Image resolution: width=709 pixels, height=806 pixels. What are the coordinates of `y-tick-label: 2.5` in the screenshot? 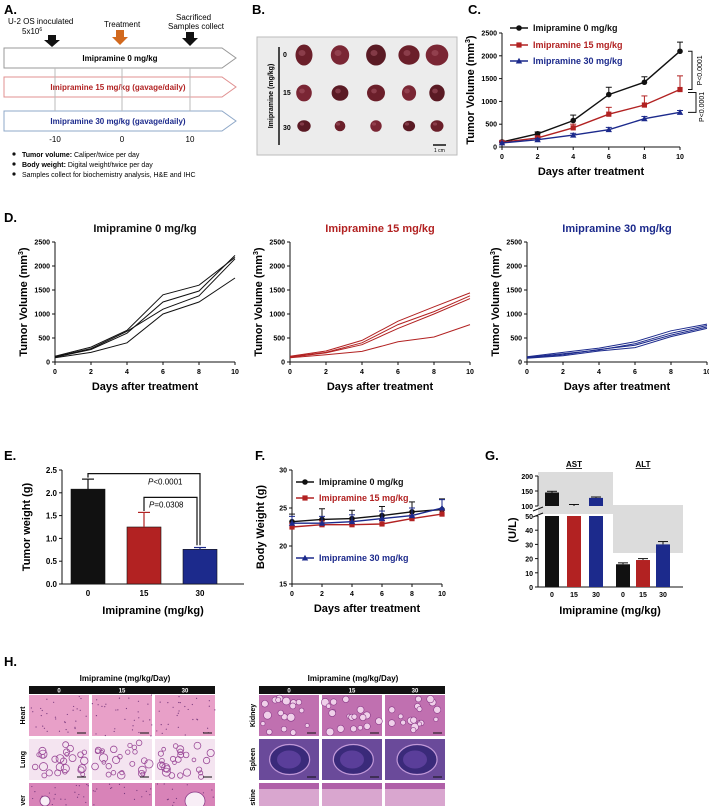 It's located at (52, 470).